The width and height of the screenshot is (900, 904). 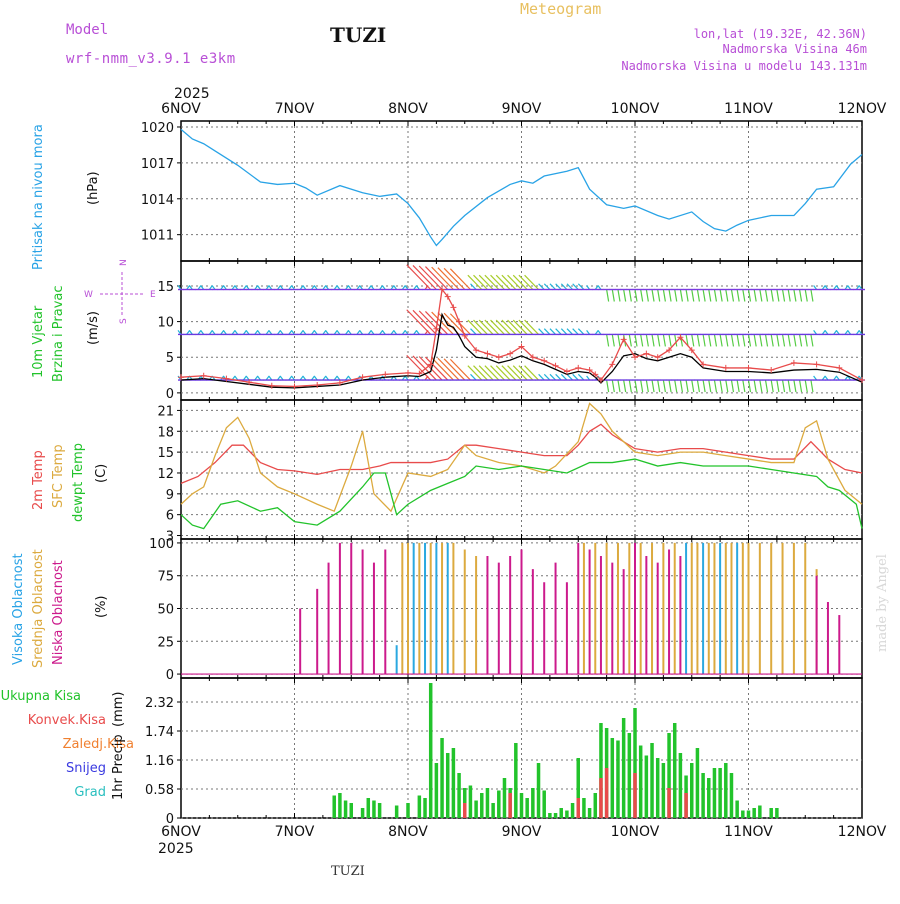 What do you see at coordinates (165, 287) in the screenshot?
I see `y-tick-label: 15` at bounding box center [165, 287].